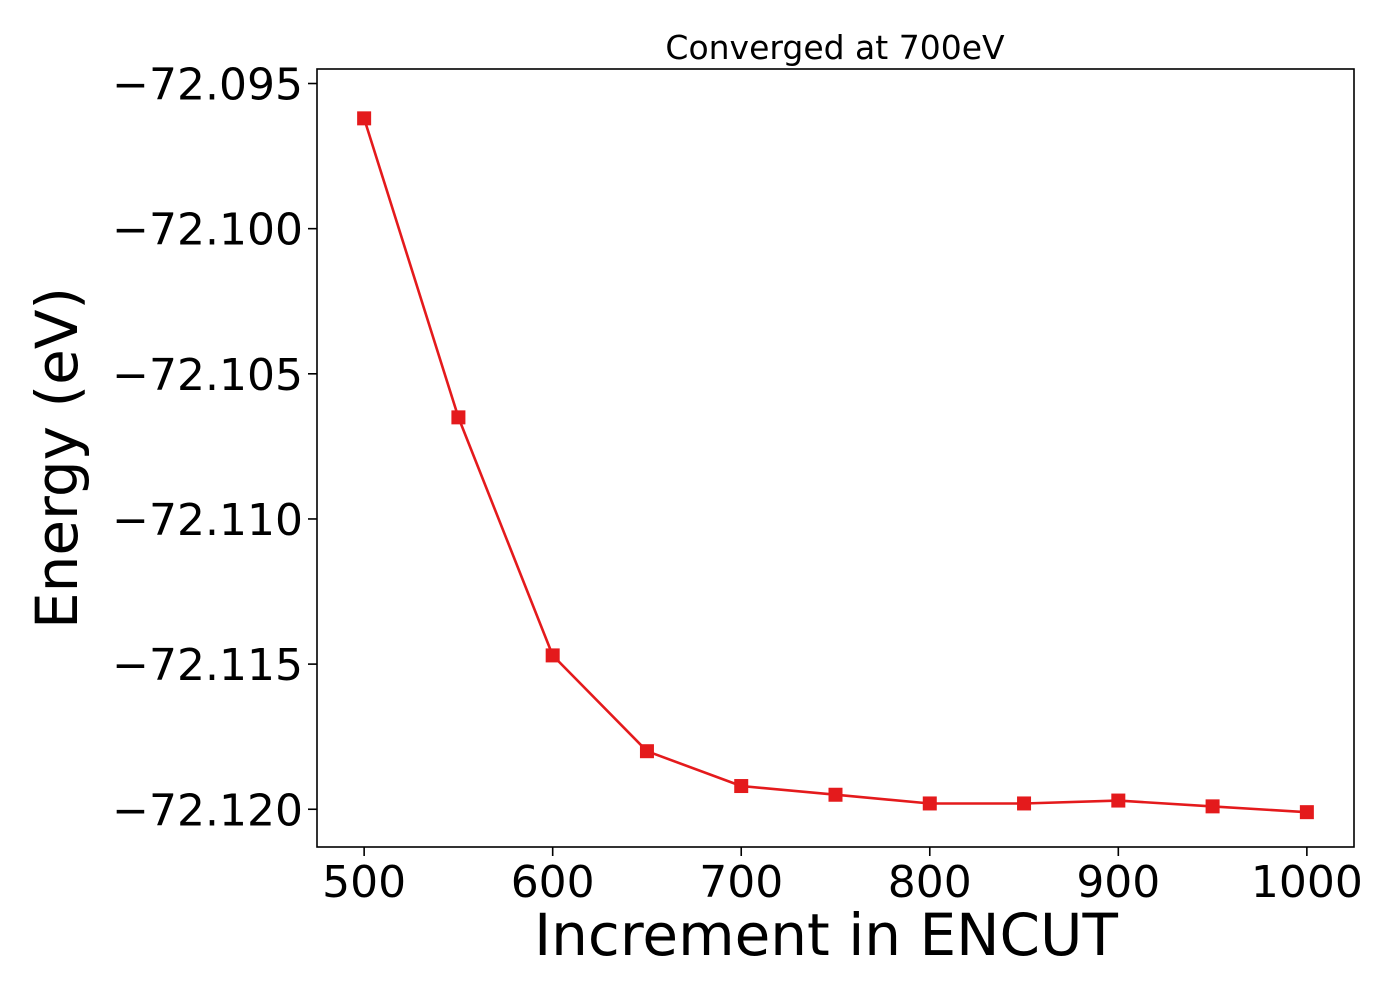 The height and width of the screenshot is (1000, 1400). What do you see at coordinates (835, 47) in the screenshot?
I see `chart-title: Converged at 700eV` at bounding box center [835, 47].